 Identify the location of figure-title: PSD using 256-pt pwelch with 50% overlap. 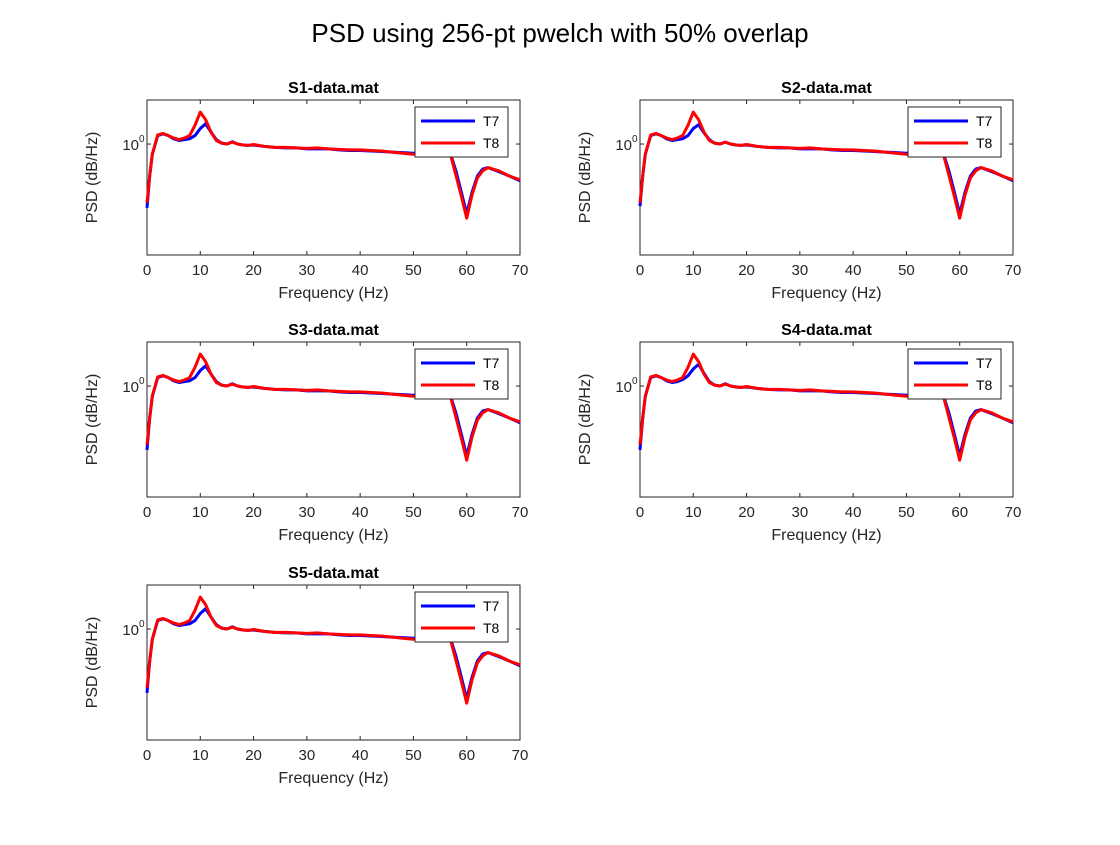
(560, 33).